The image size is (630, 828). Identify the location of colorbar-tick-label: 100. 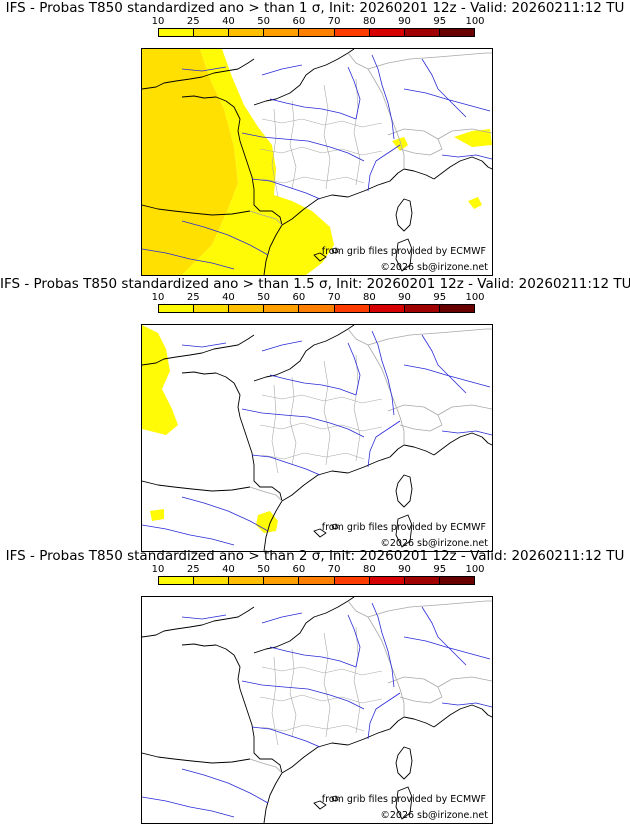
(475, 297).